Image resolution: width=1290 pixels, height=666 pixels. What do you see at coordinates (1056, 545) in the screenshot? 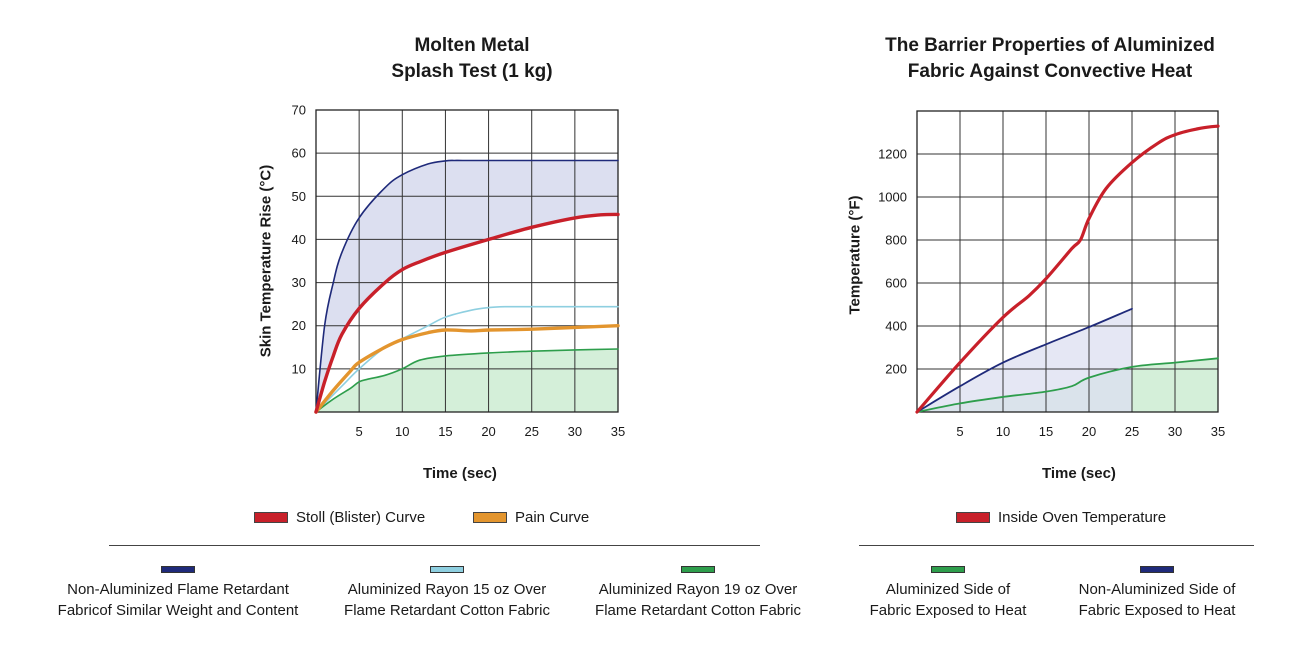
I see `right-divider` at bounding box center [1056, 545].